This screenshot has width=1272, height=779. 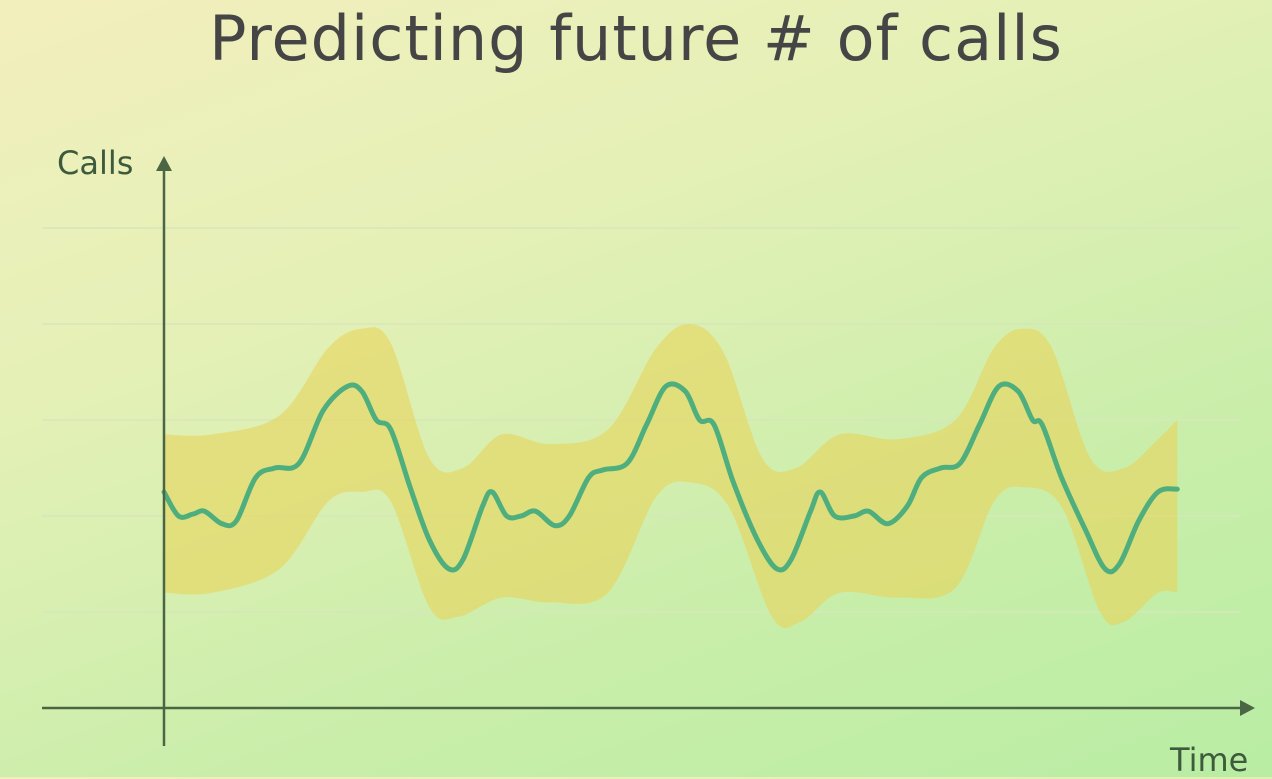 I want to click on y-axis-label: Calls, so click(x=95, y=163).